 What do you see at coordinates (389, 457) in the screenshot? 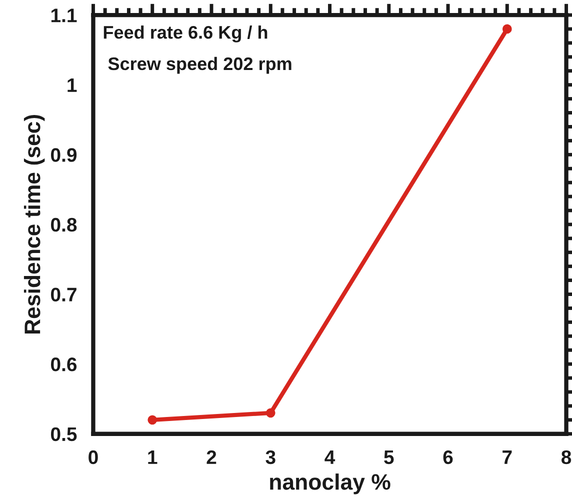
I see `x-tick-label: 5` at bounding box center [389, 457].